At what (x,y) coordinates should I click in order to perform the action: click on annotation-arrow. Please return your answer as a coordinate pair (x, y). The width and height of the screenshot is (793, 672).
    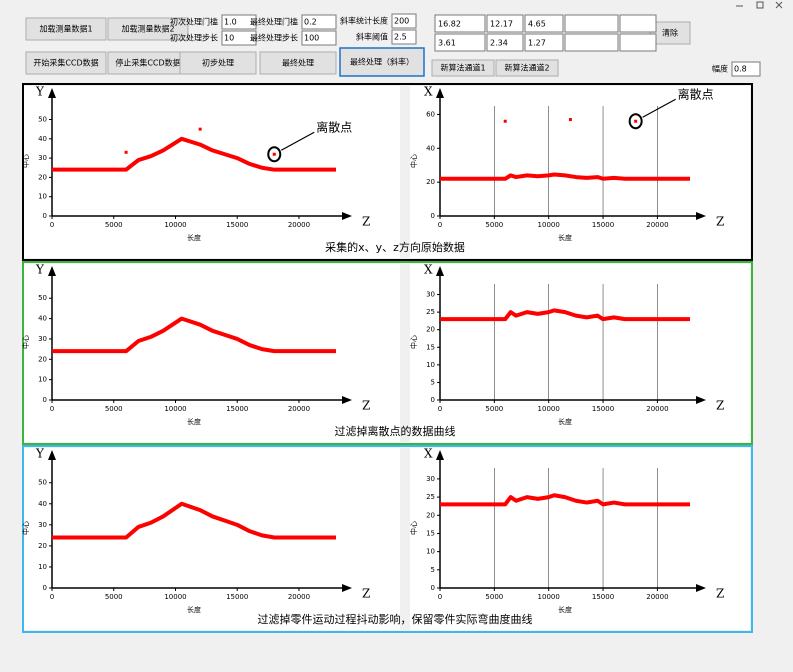
    Looking at the image, I should click on (659, 108).